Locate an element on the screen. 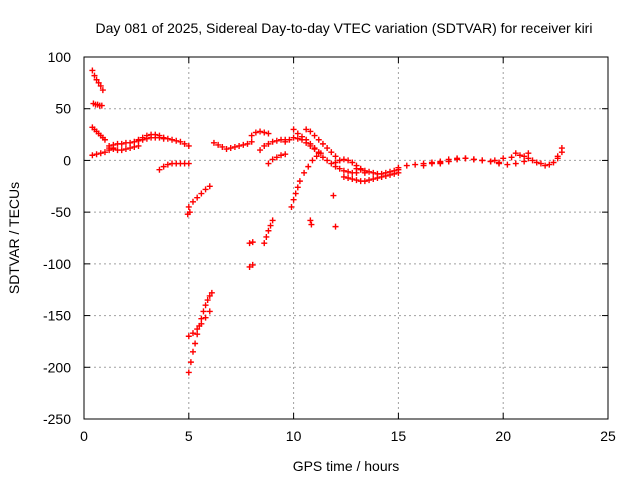 This screenshot has width=640, height=480. y-tick-labels: -250 -200 -150 -100 -50 0 50 100 is located at coordinates (57, 238).